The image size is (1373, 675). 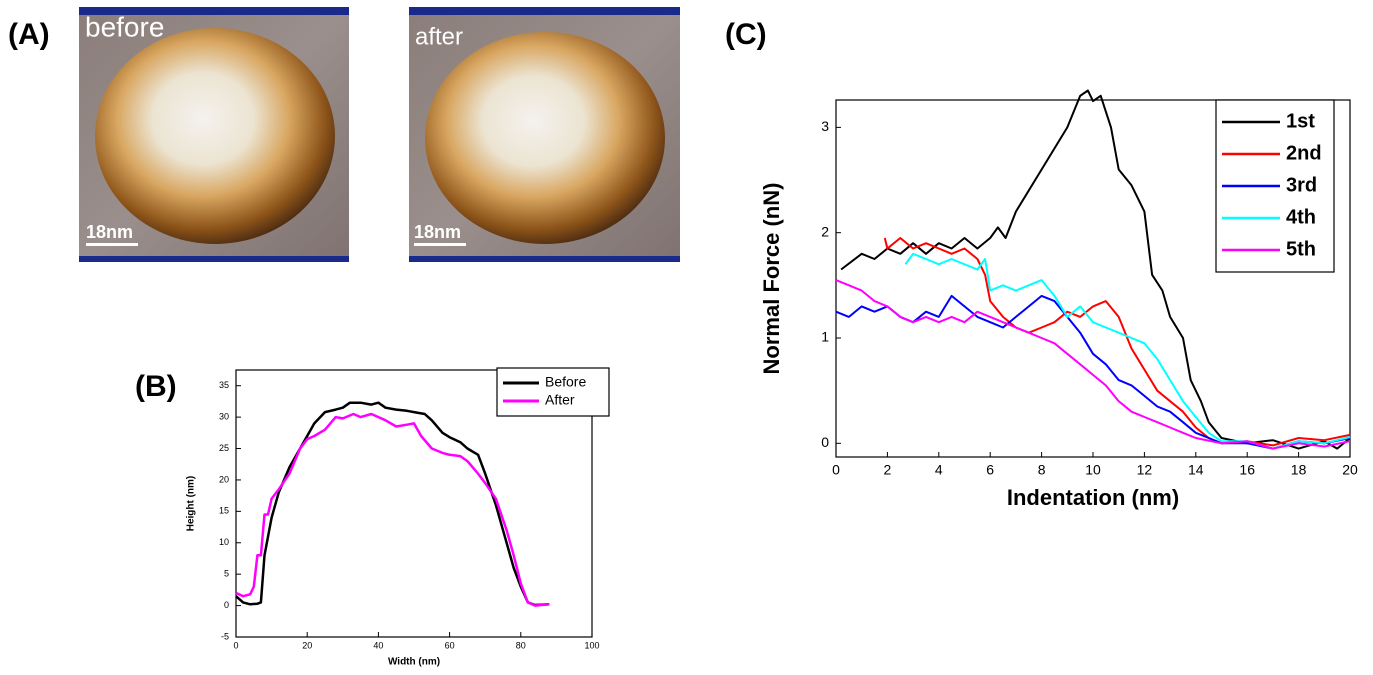 I want to click on panel-label: (A), so click(x=29, y=34).